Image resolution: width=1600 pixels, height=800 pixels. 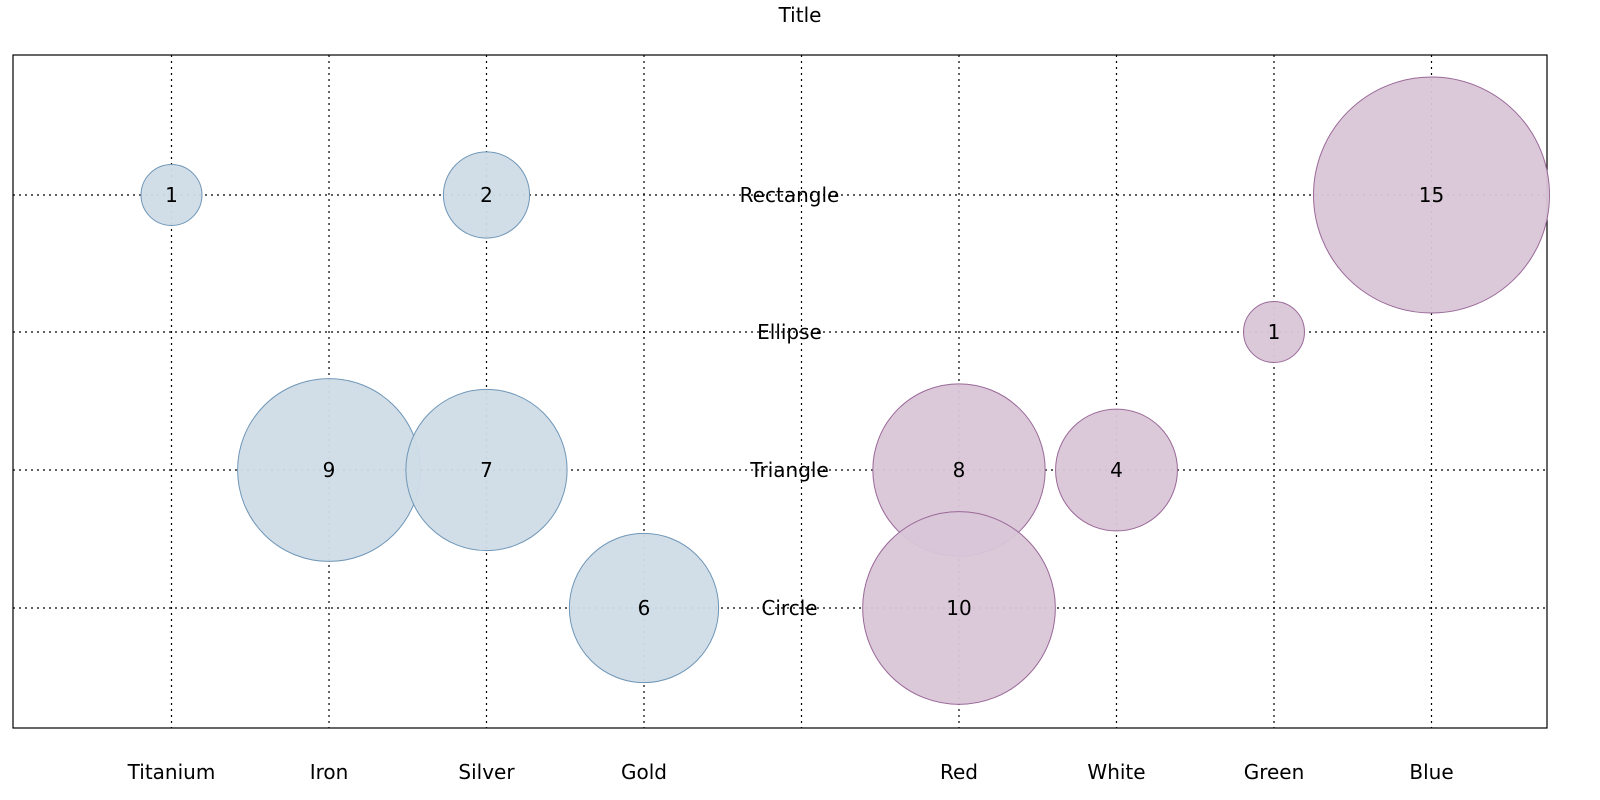 What do you see at coordinates (1431, 772) in the screenshot?
I see `x-tick-label: Blue` at bounding box center [1431, 772].